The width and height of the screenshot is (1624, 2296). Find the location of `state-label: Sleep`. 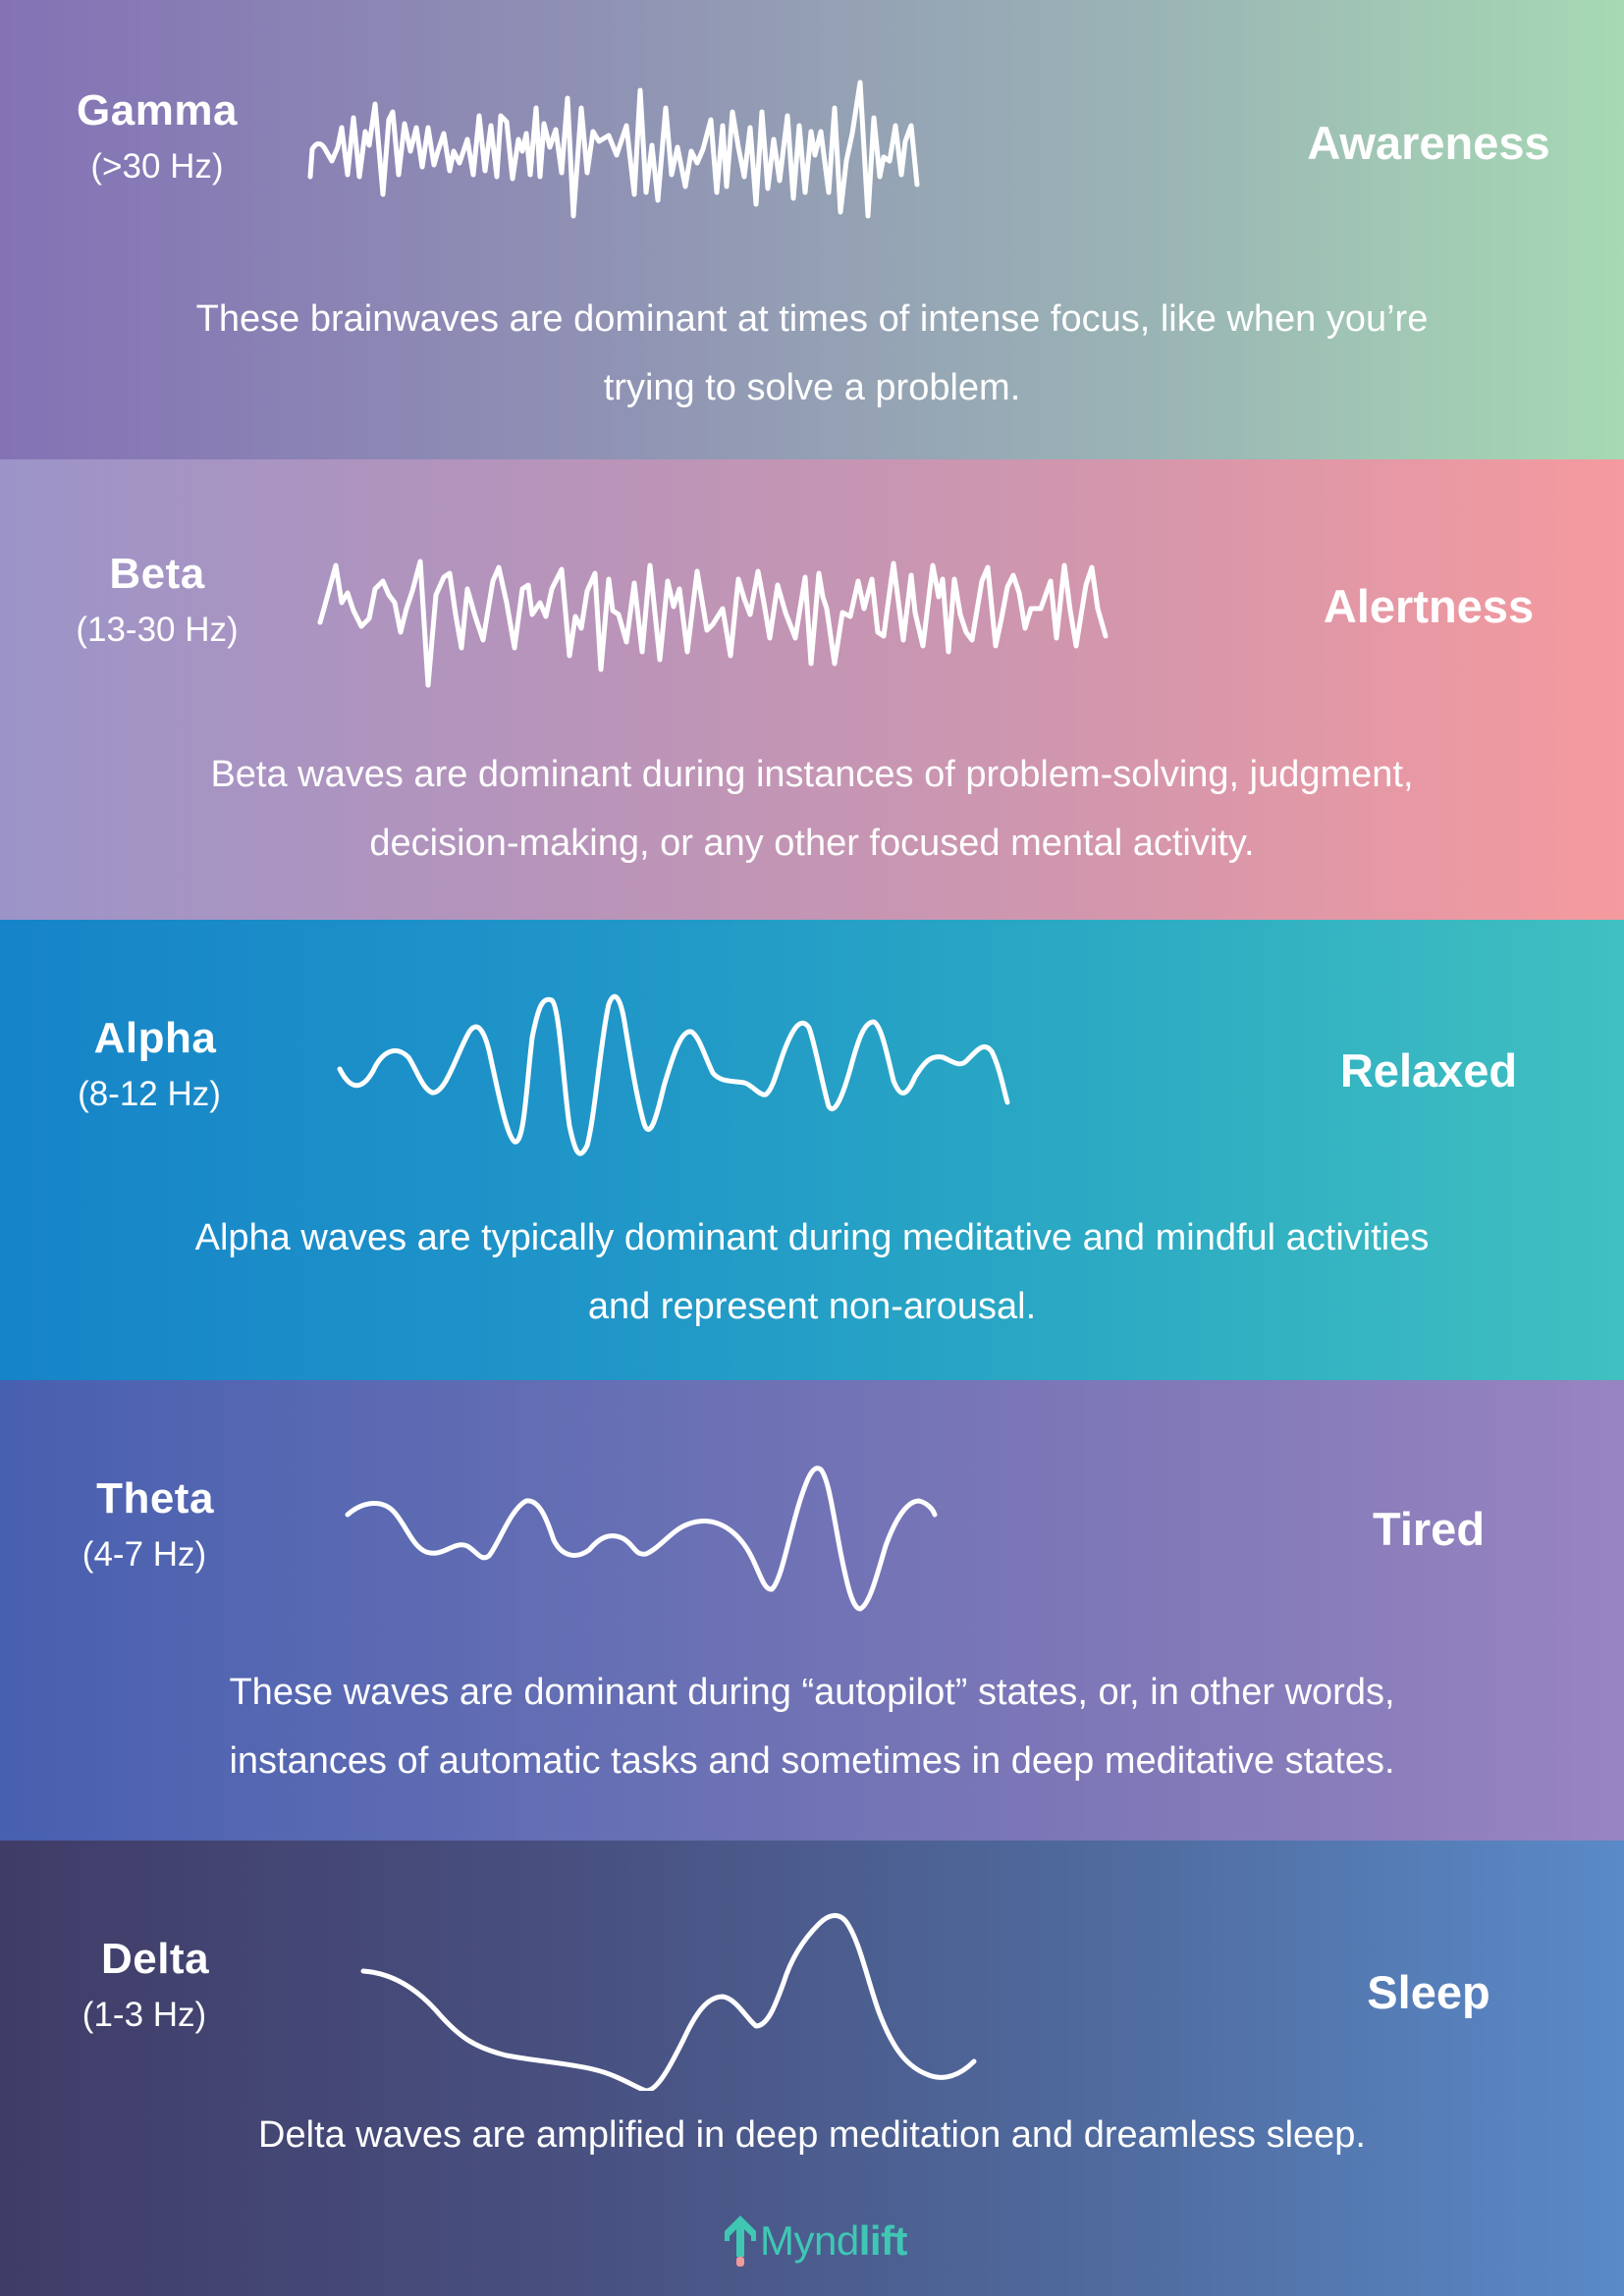

state-label: Sleep is located at coordinates (1428, 1992).